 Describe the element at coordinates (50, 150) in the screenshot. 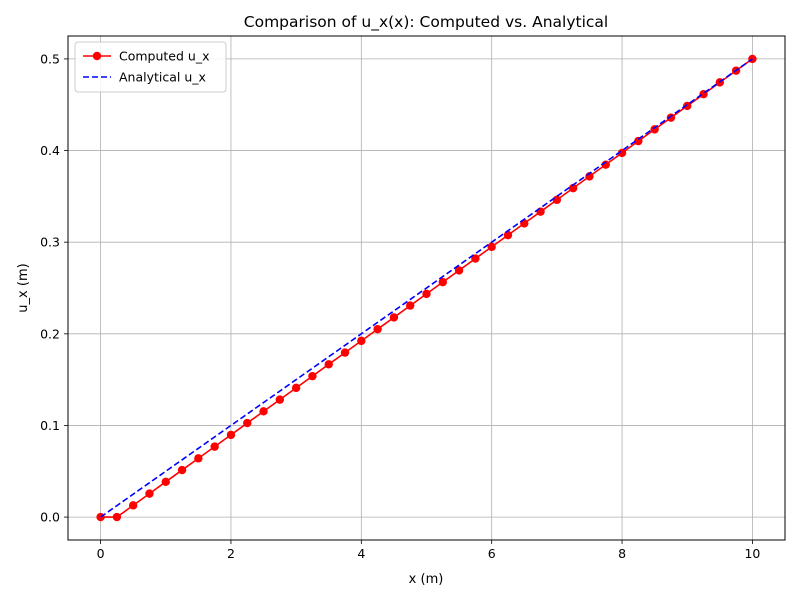

I see `y-tick-label: 0.4` at that location.